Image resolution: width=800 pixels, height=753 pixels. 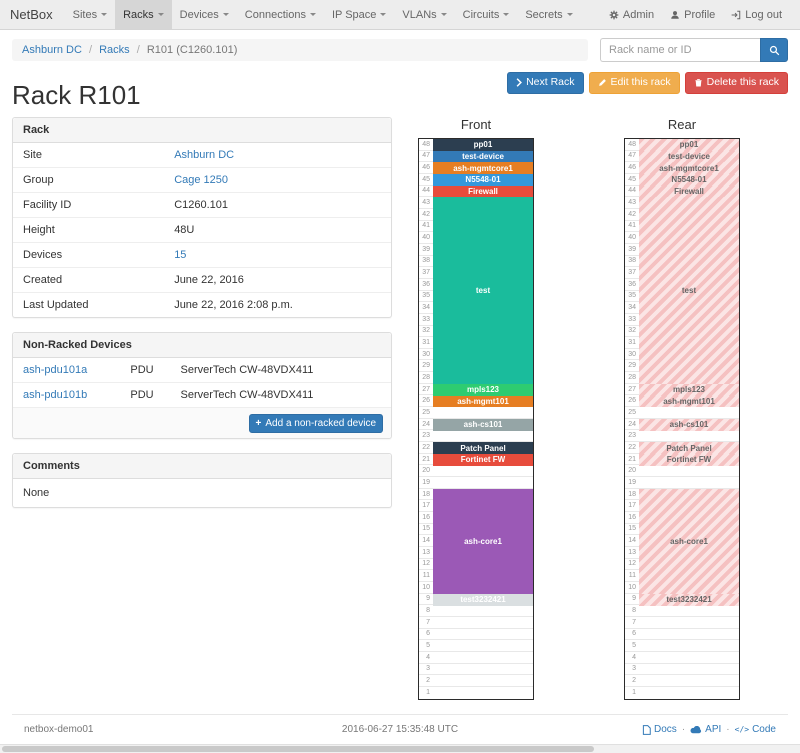 I want to click on rack-device-rear-test3232421: test3232421, so click(x=689, y=600).